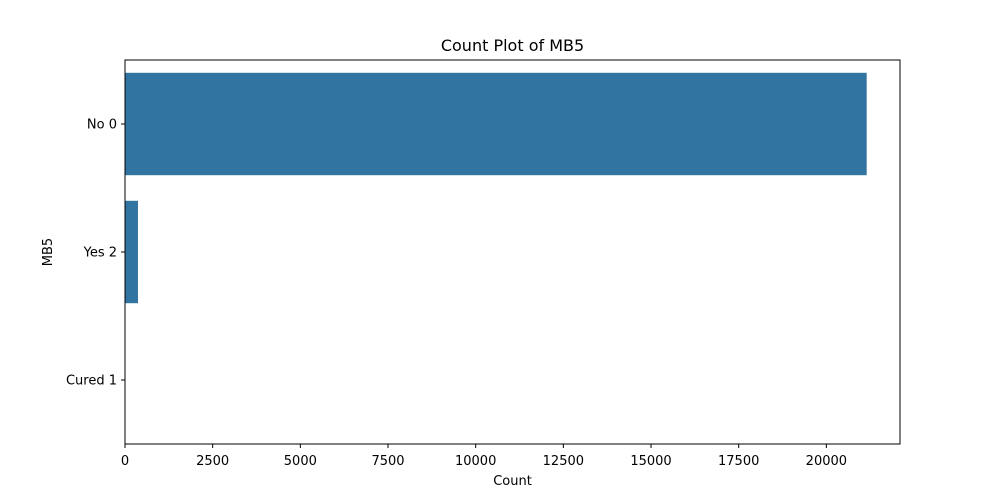 The image size is (1000, 500). What do you see at coordinates (300, 461) in the screenshot?
I see `x-tick-label: 5000` at bounding box center [300, 461].